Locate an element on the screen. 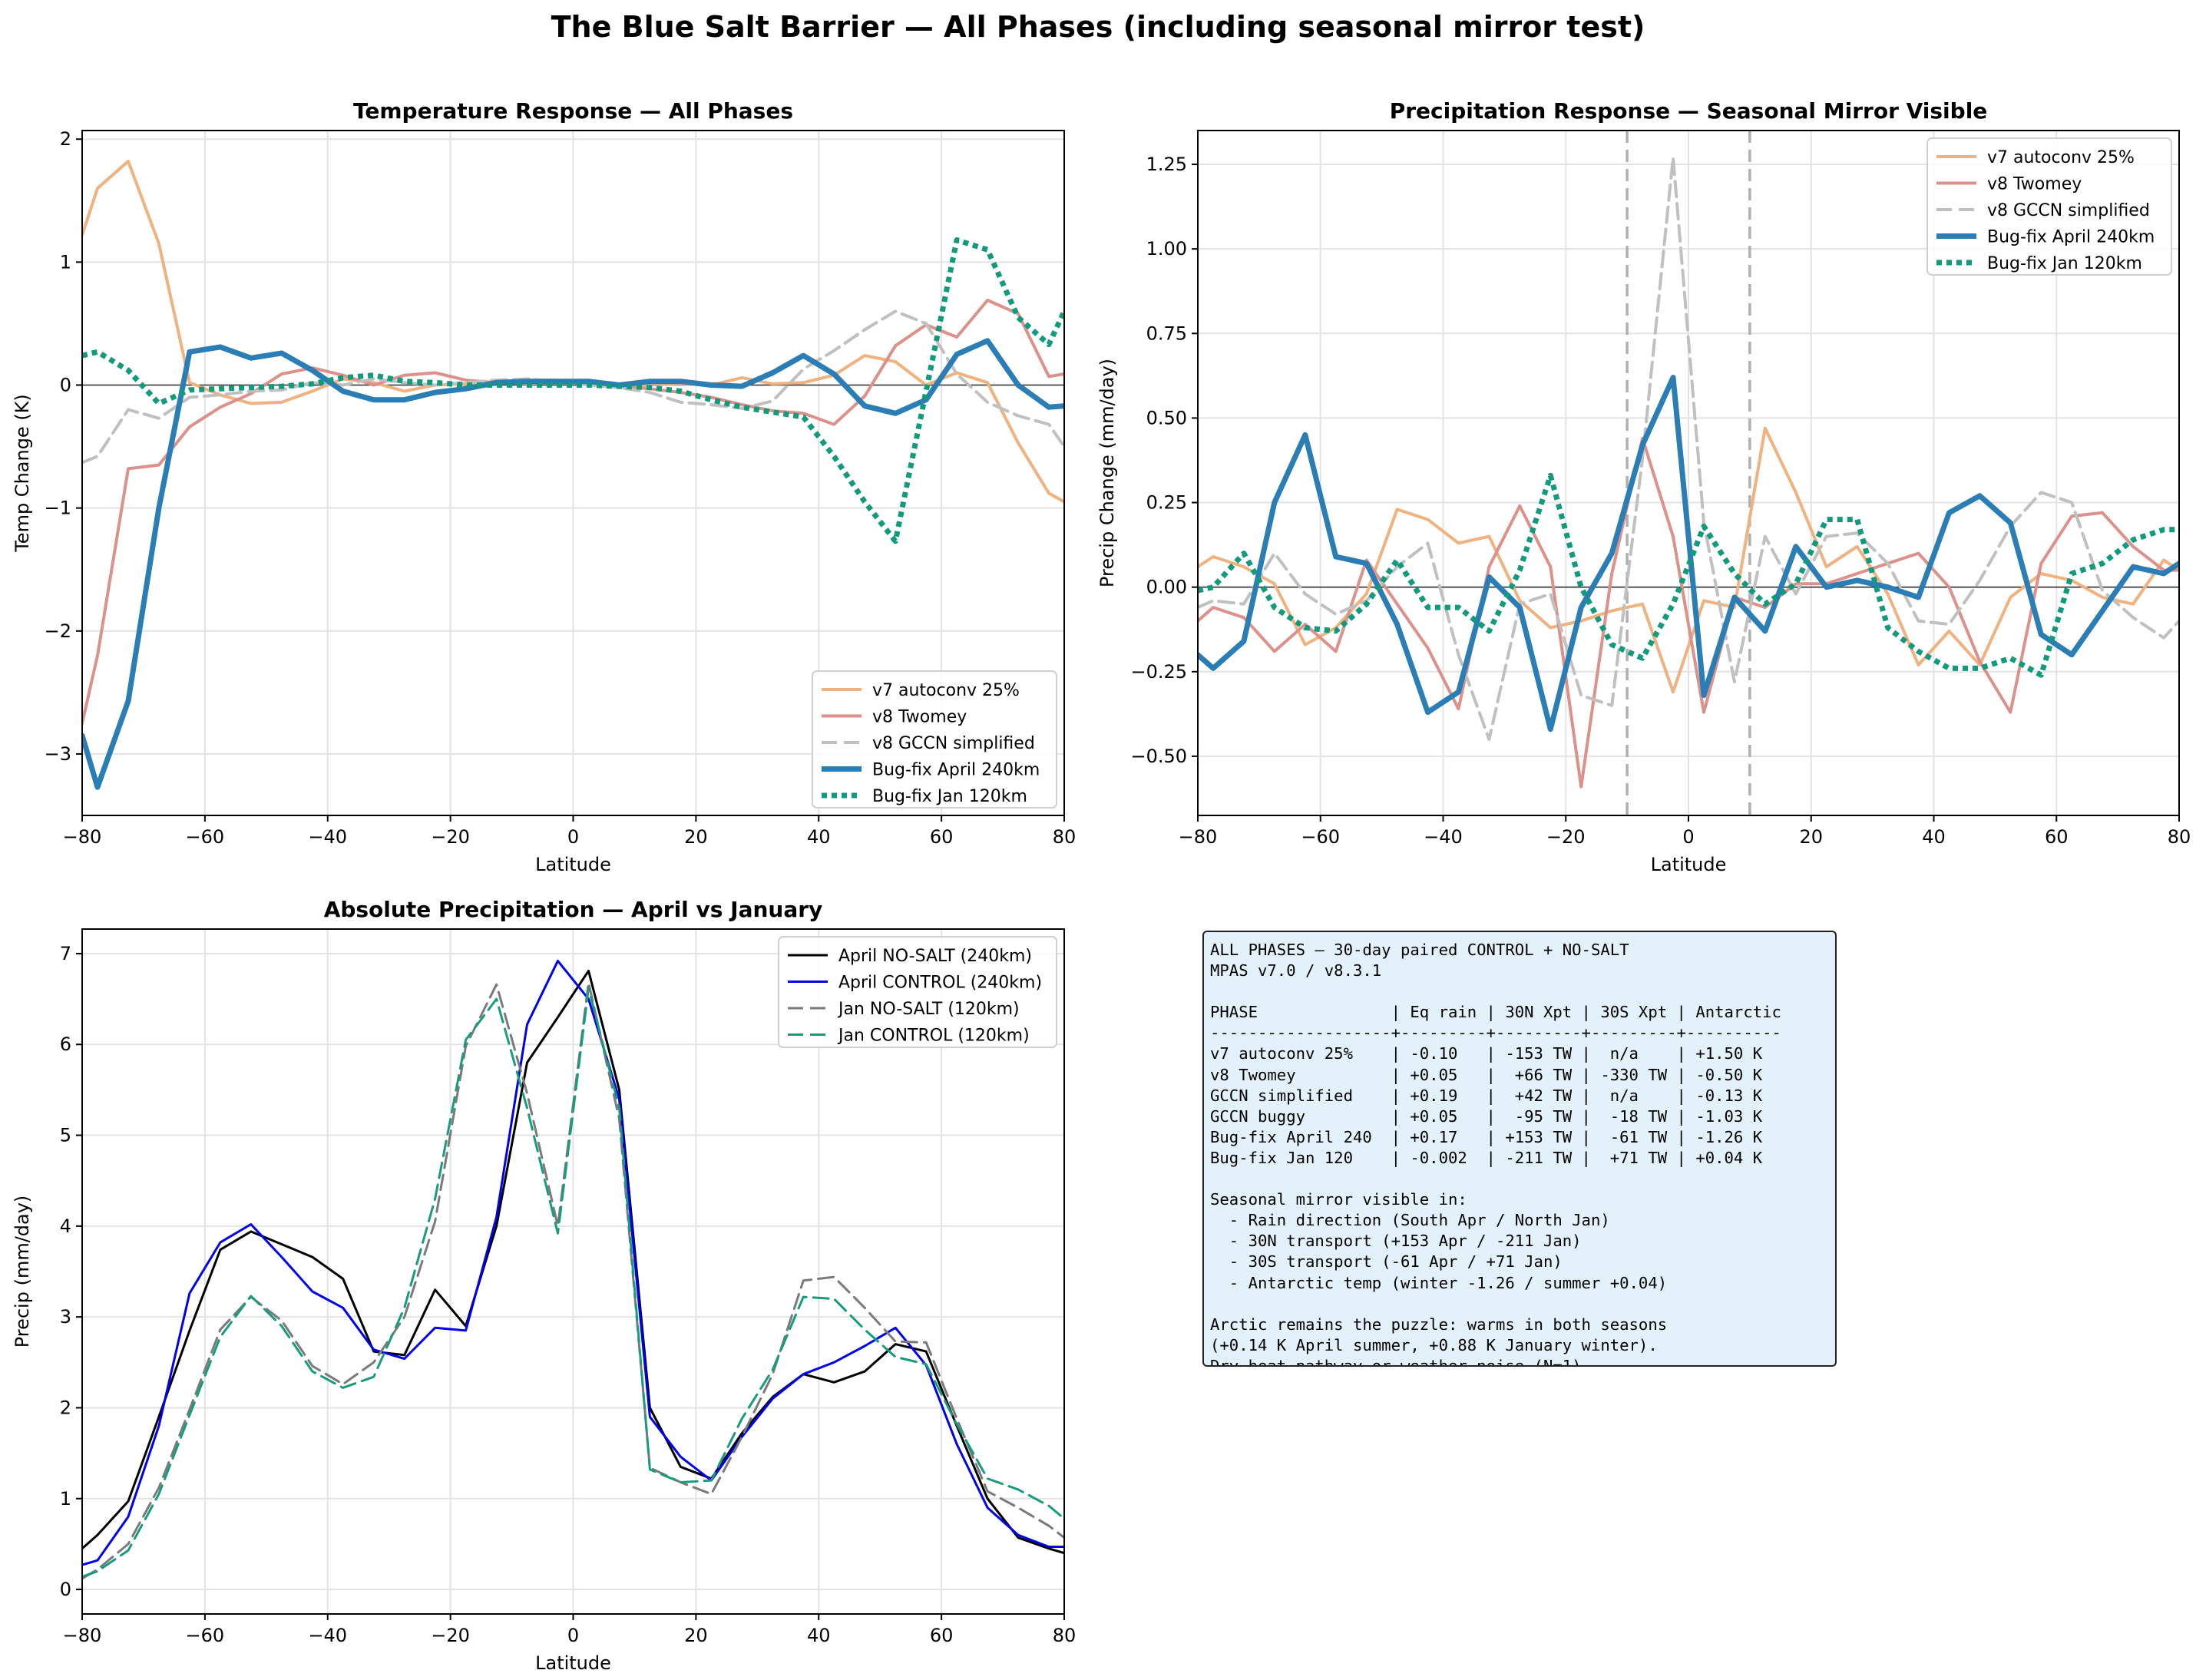  info-line: - 30S transport (-61 Apr / +71 Jan) is located at coordinates (1386, 1262).